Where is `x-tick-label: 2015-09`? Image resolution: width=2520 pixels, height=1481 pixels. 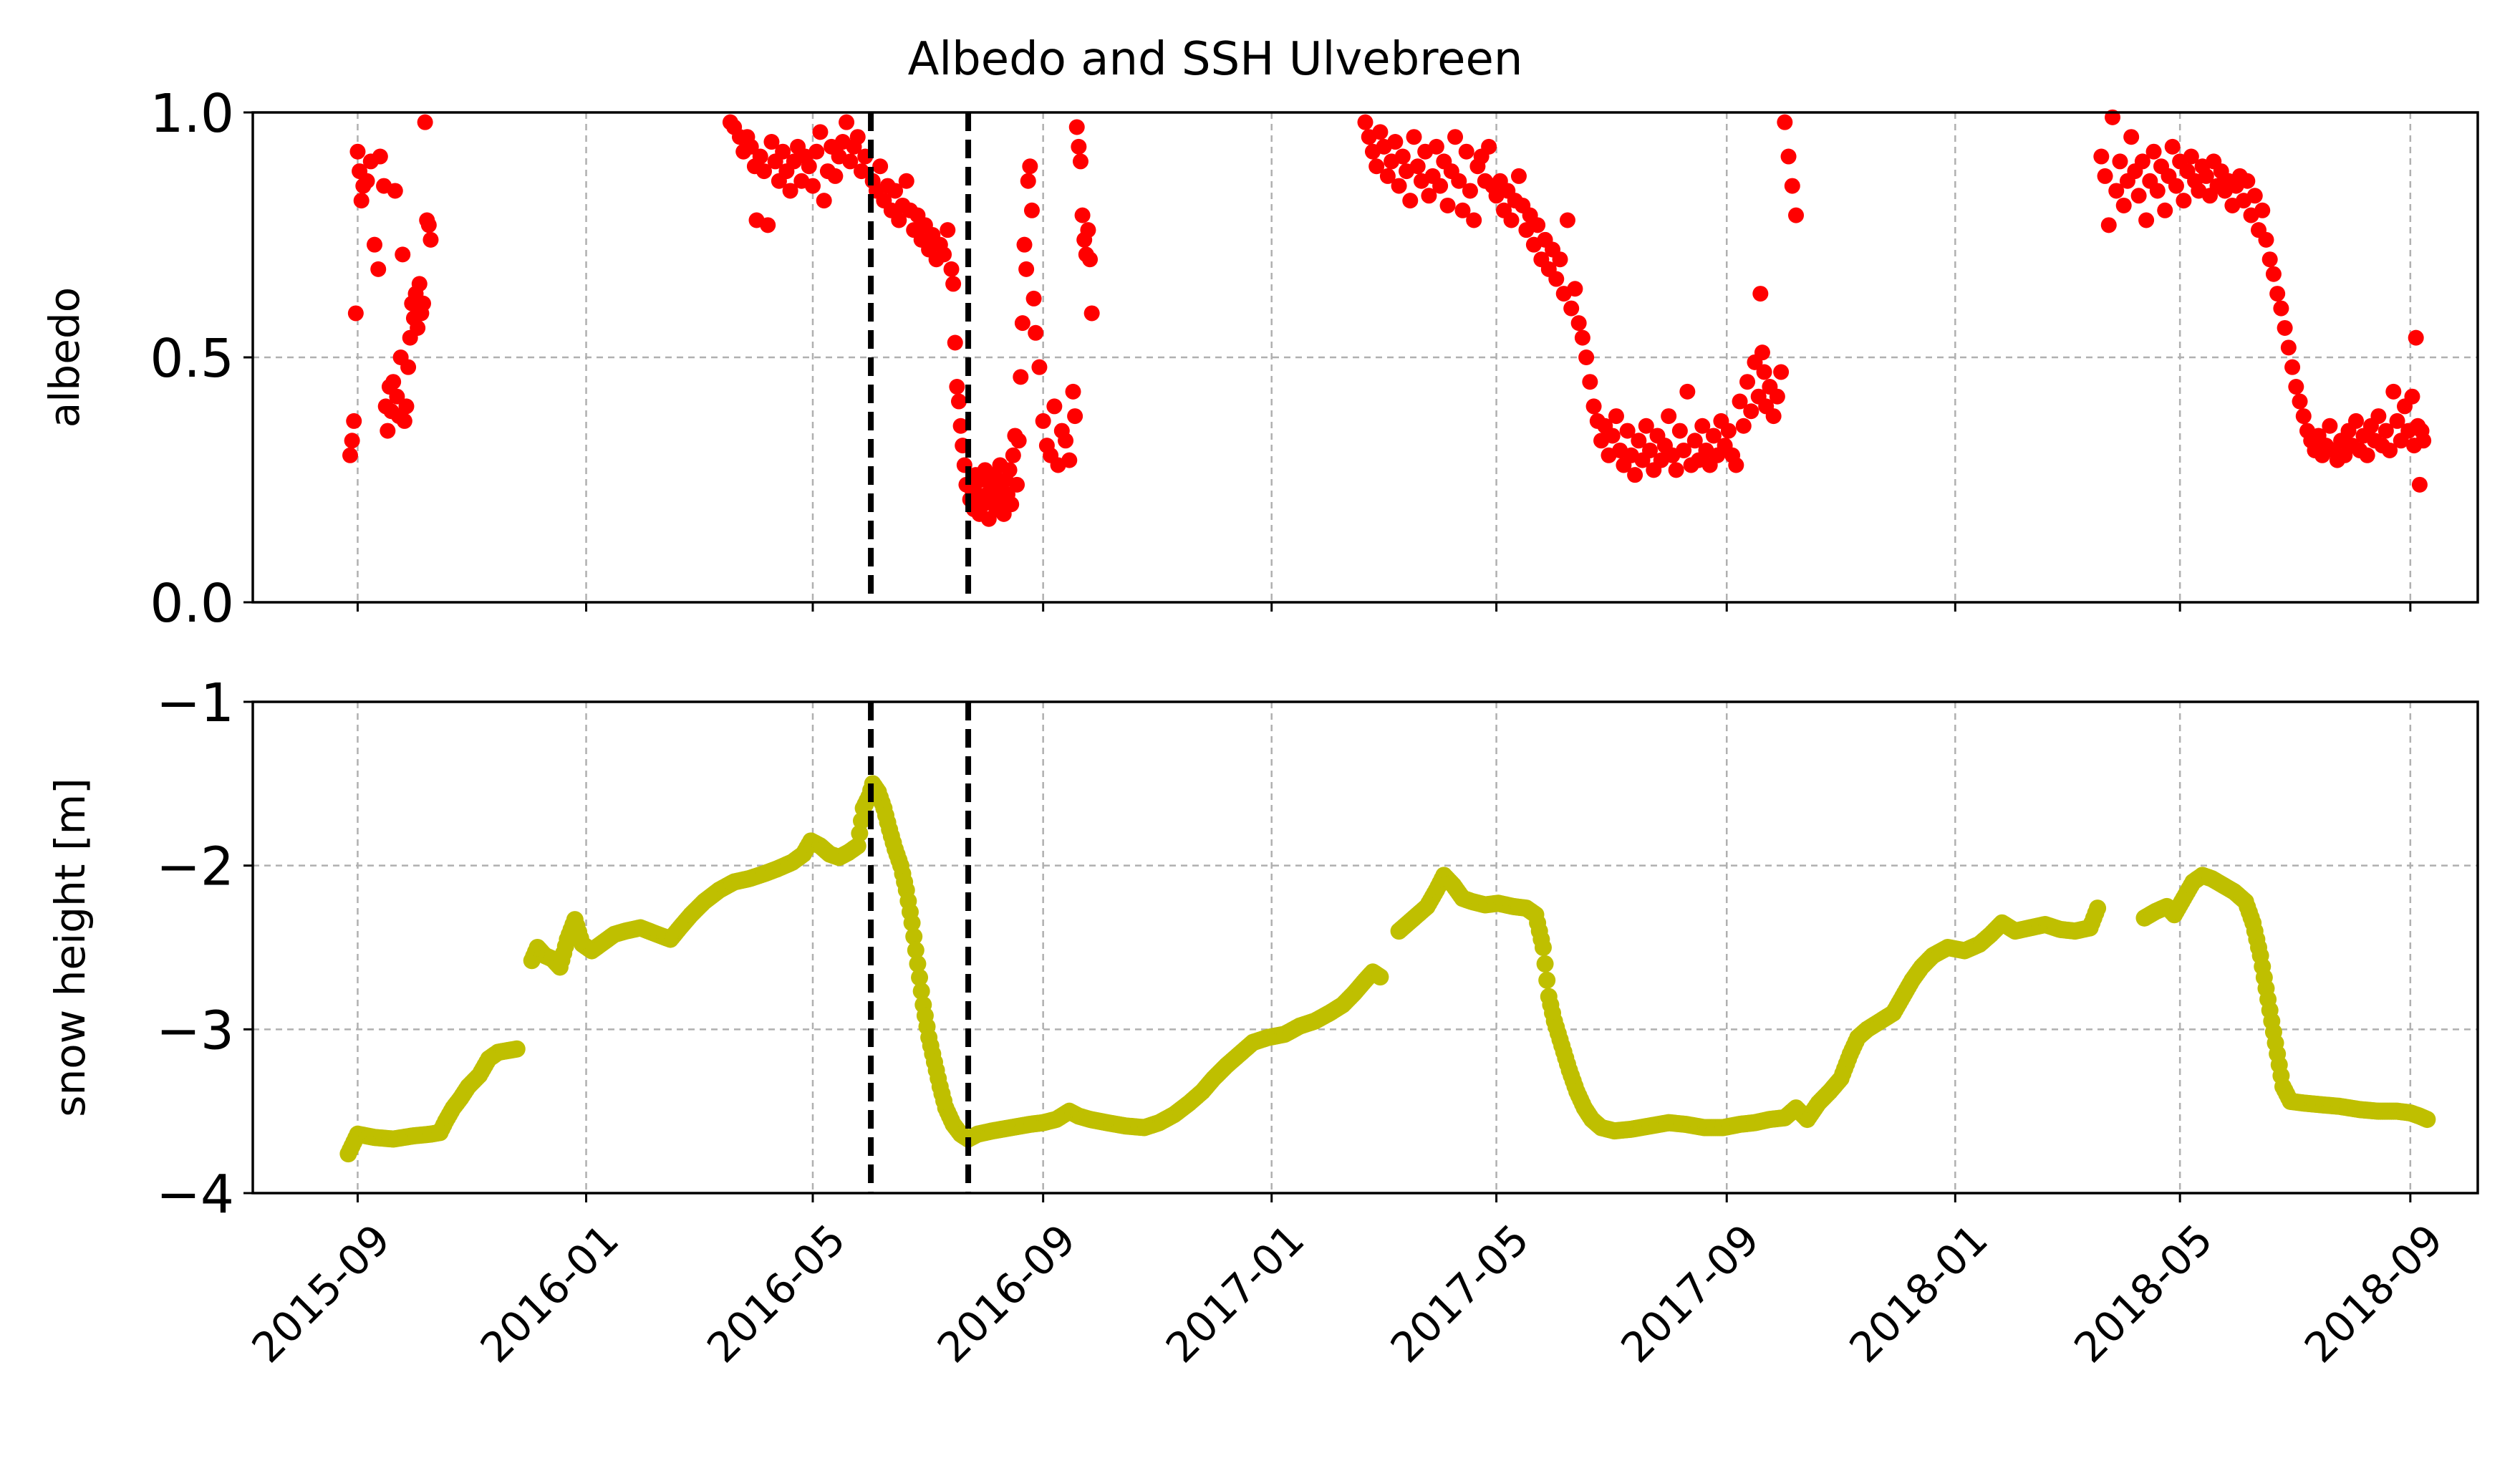 x-tick-label: 2015-09 is located at coordinates (321, 1293).